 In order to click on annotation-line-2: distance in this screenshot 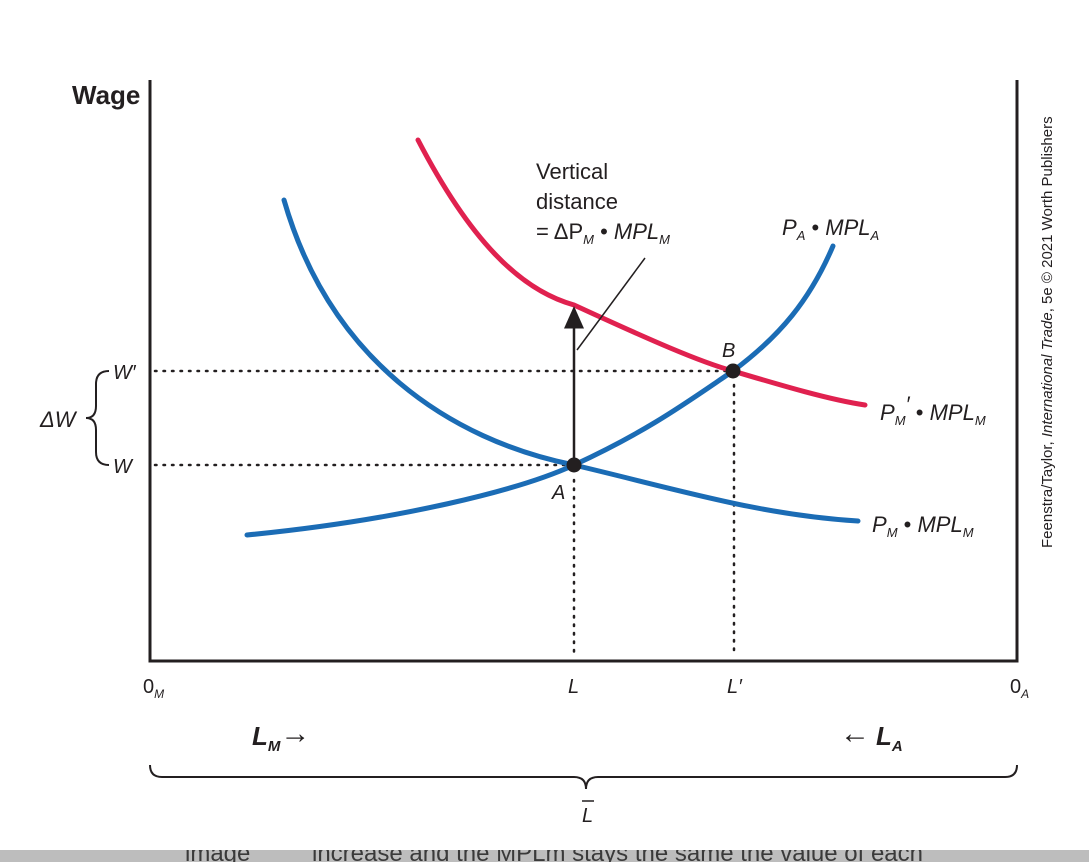, I will do `click(577, 201)`.